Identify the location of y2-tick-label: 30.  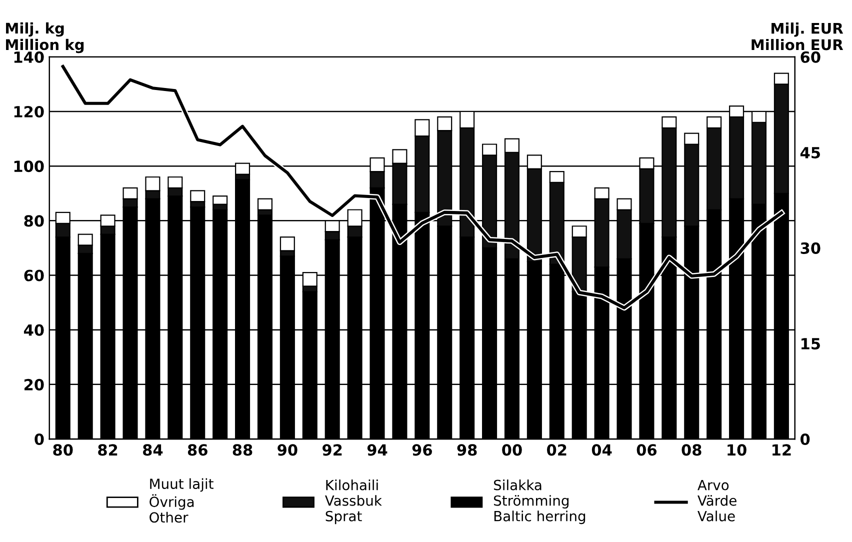
(810, 248).